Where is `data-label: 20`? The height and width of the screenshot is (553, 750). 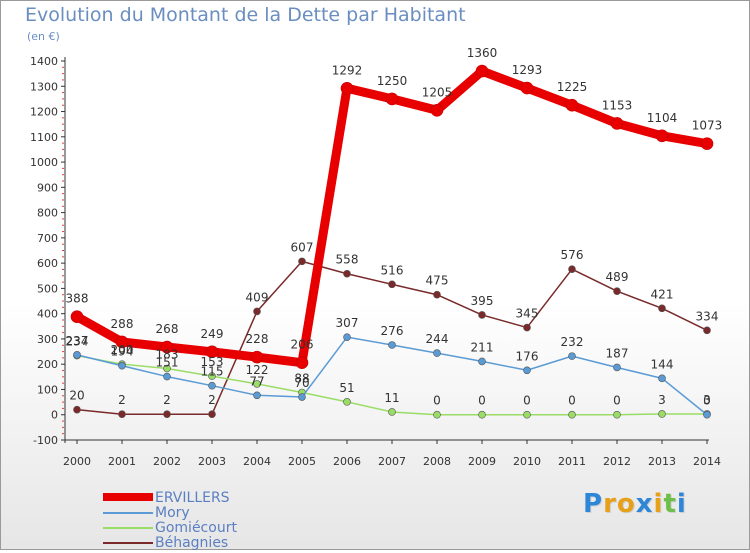 data-label: 20 is located at coordinates (76, 396).